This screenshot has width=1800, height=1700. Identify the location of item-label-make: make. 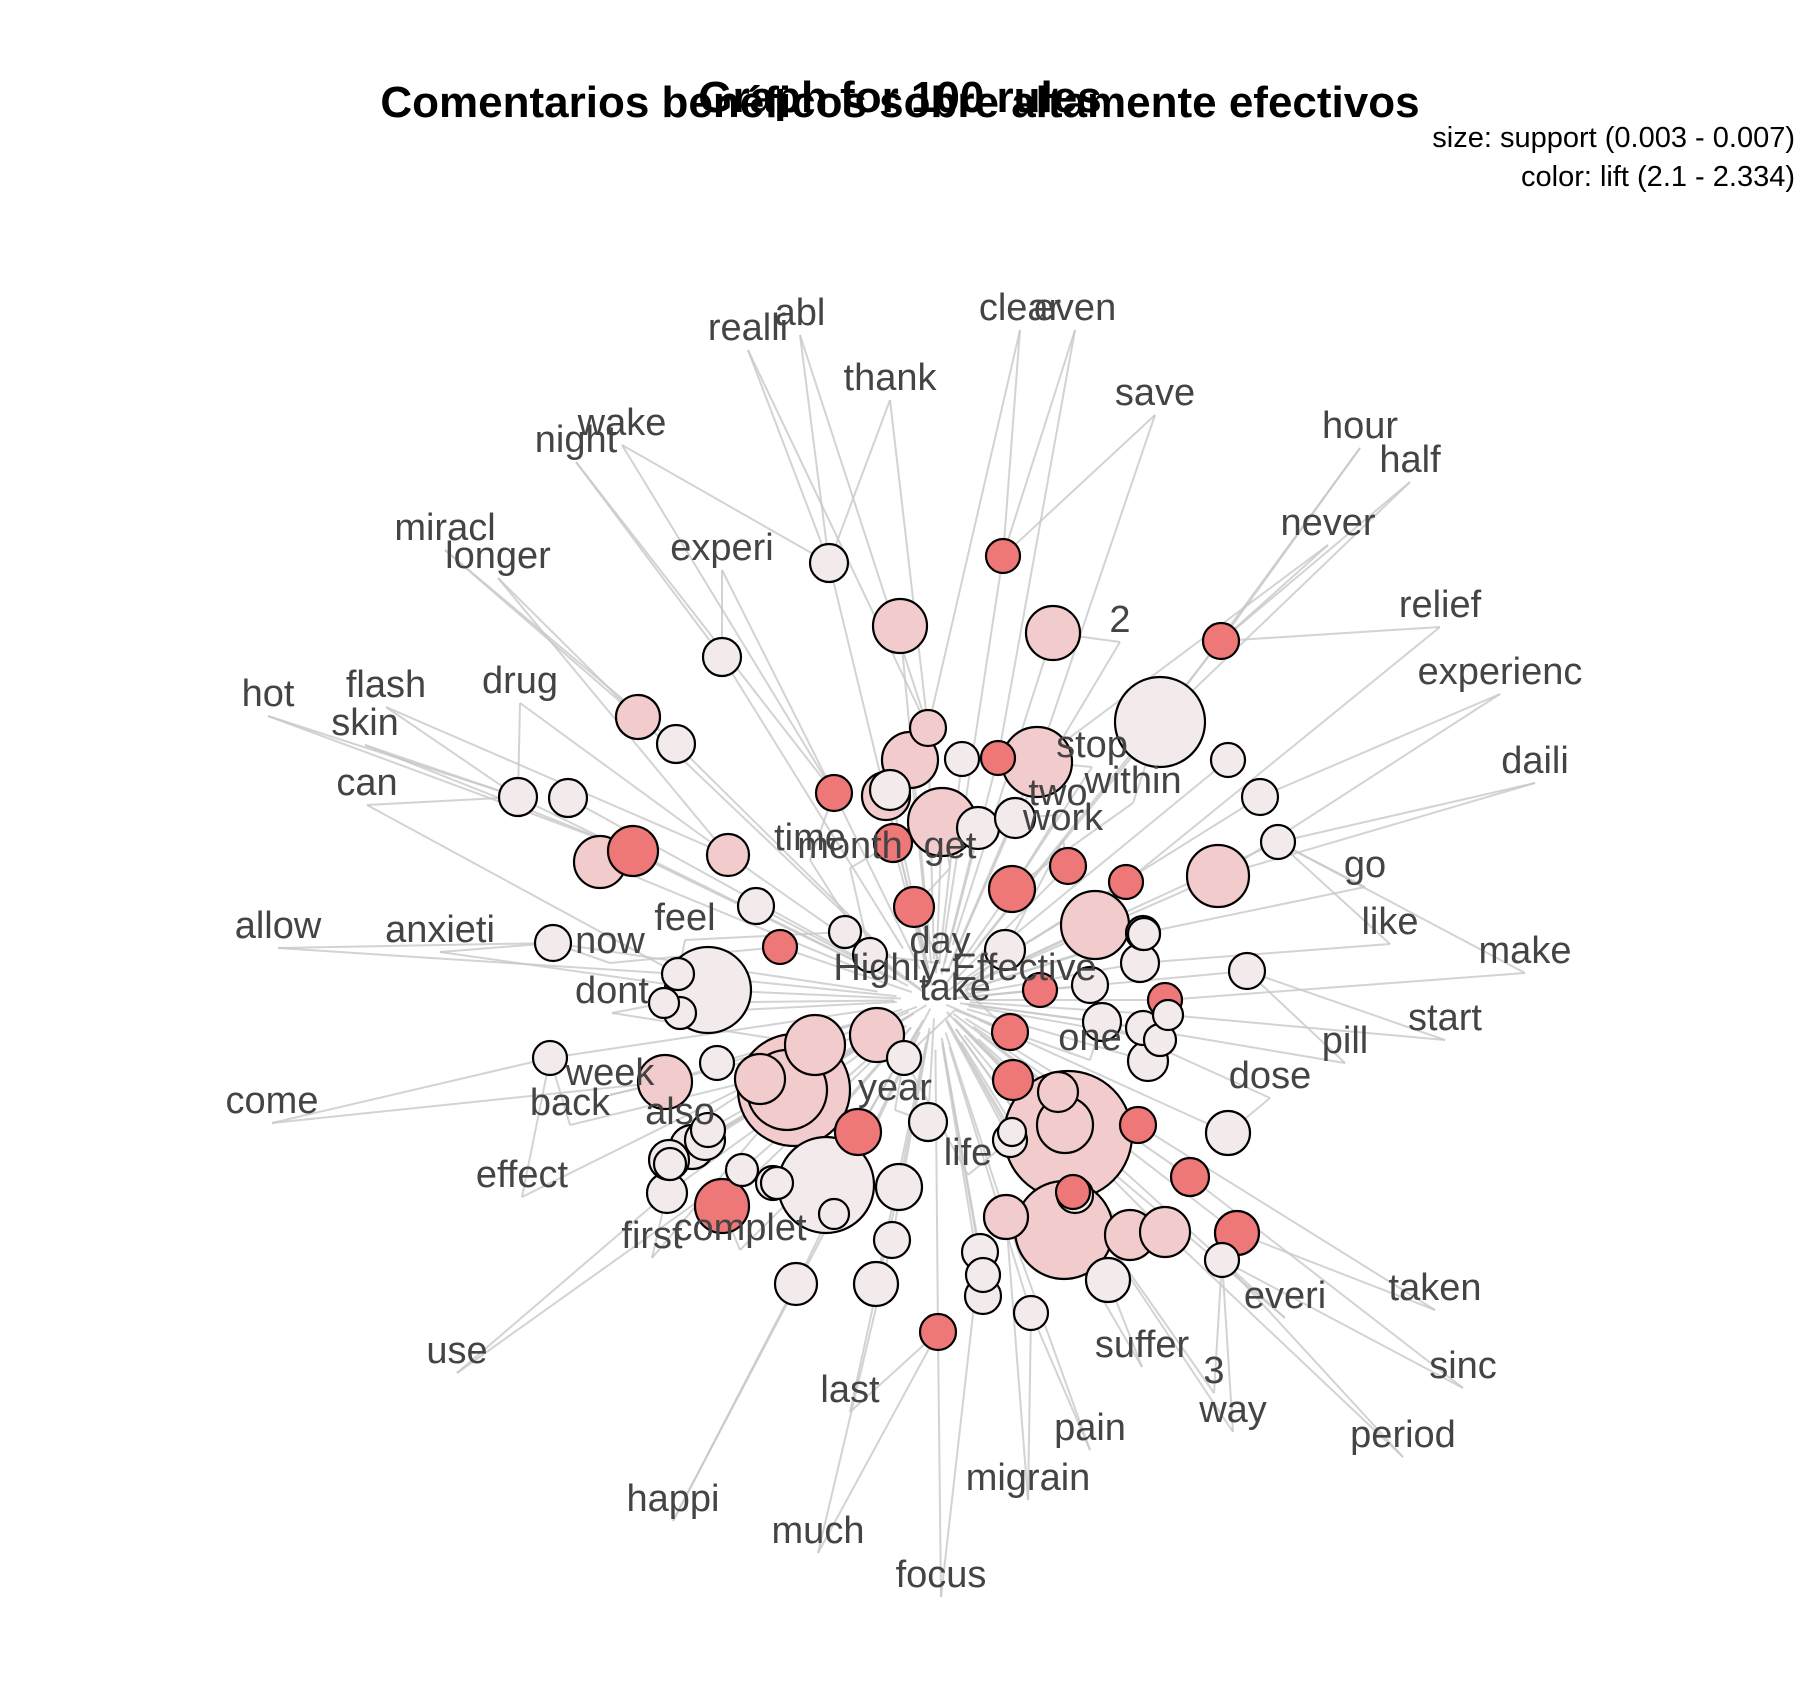
(1525, 951).